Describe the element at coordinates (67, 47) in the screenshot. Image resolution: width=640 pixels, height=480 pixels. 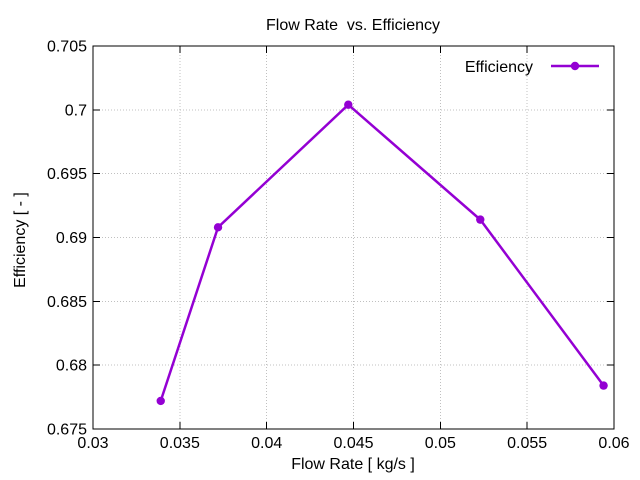
I see `y-tick-label: 0.705` at that location.